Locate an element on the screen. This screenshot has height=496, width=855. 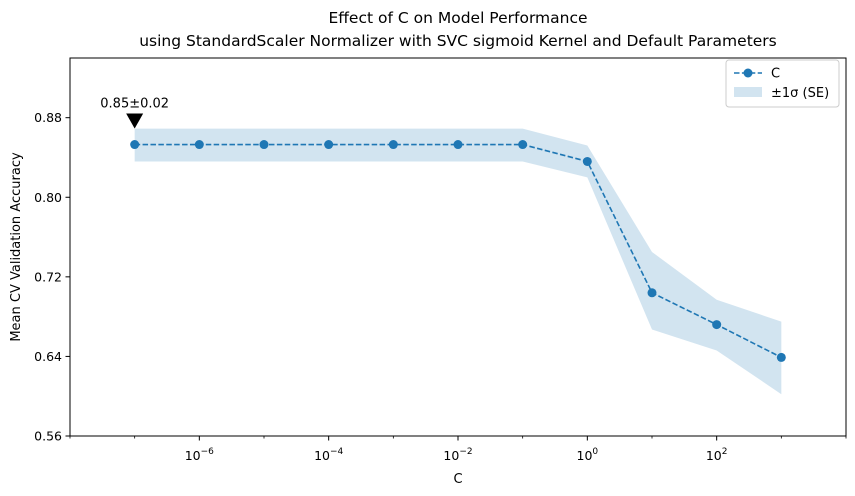
y-axis: 0.56 0.64 0.72 0.80 0.88 is located at coordinates (52, 277).